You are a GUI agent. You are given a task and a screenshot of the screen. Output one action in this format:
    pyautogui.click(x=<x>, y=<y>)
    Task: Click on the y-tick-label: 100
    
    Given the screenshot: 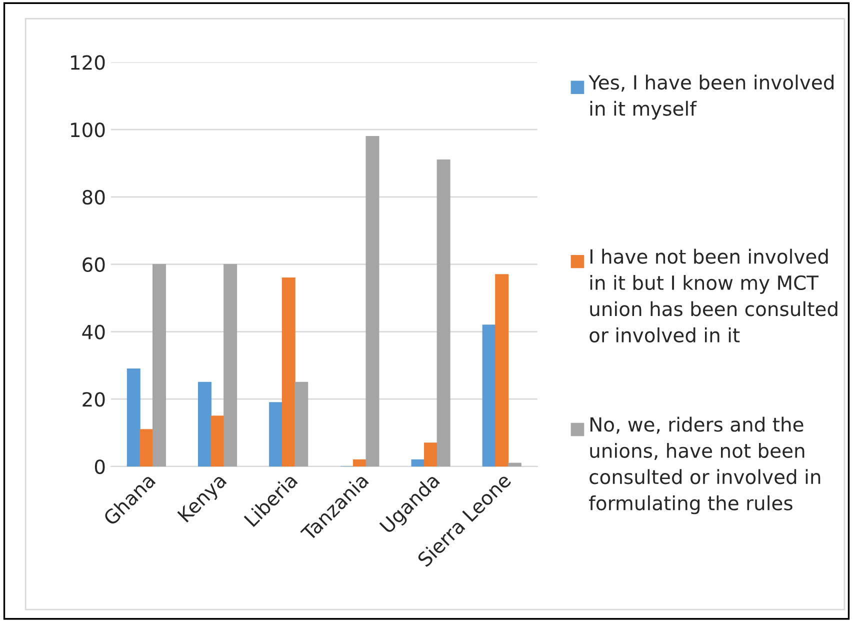 What is the action you would take?
    pyautogui.click(x=88, y=130)
    